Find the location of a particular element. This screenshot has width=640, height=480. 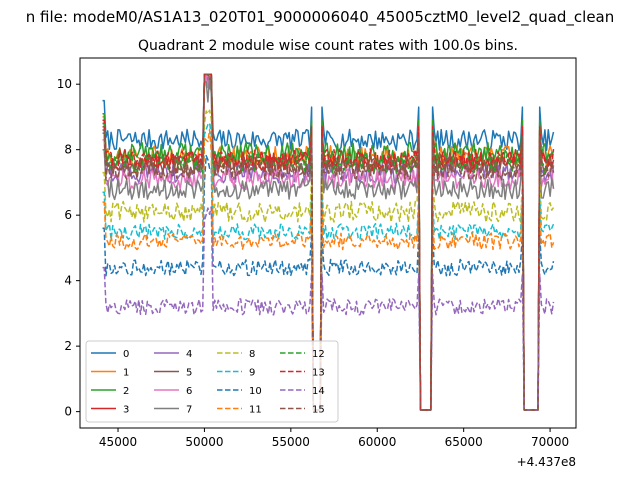

legend-label-13: 13 is located at coordinates (318, 373).